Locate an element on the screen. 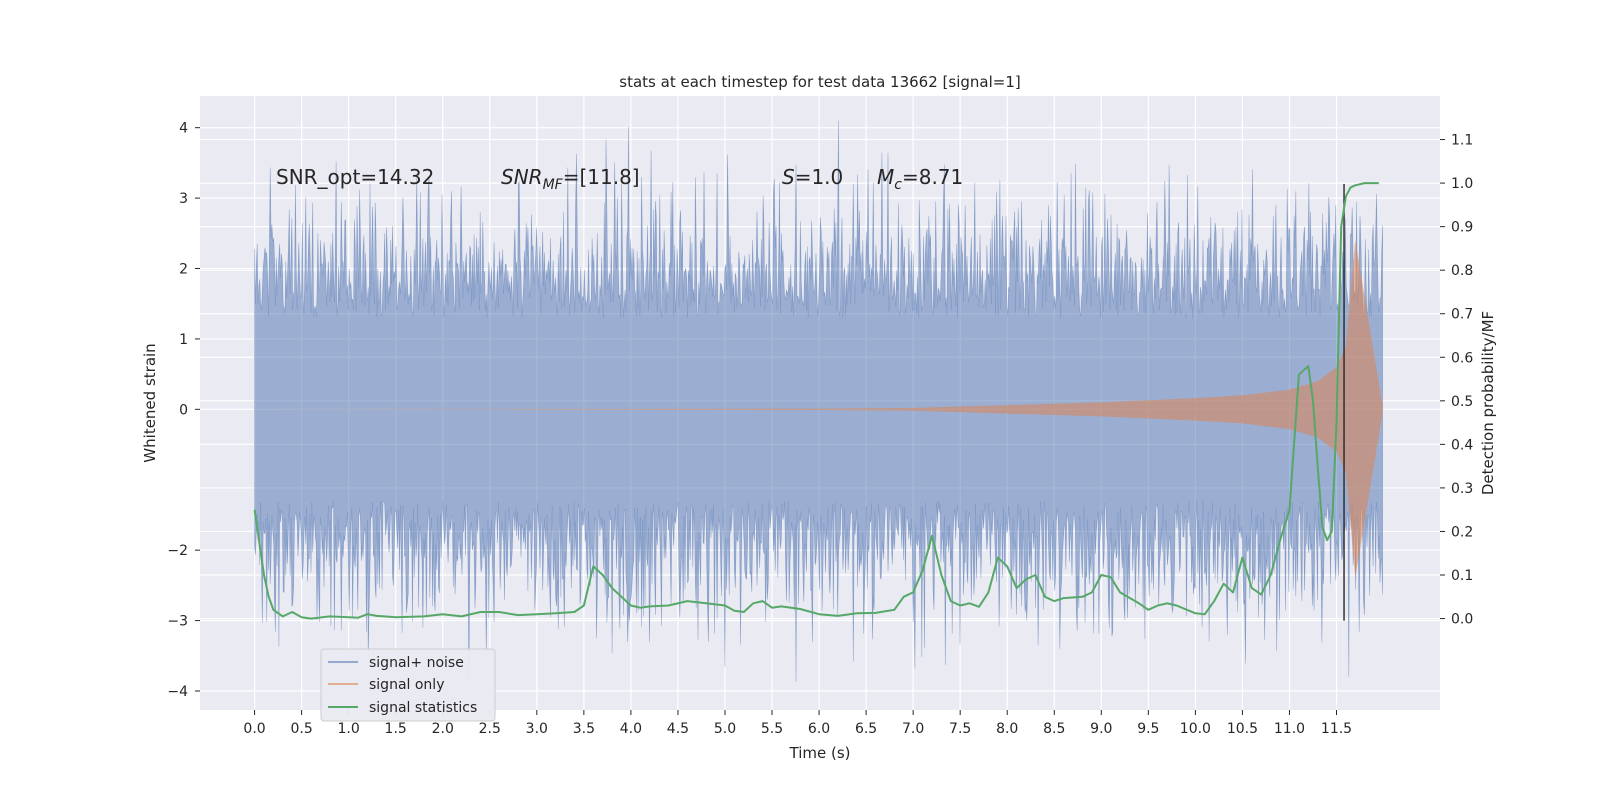  x-tick-13: 6.5 is located at coordinates (866, 729).